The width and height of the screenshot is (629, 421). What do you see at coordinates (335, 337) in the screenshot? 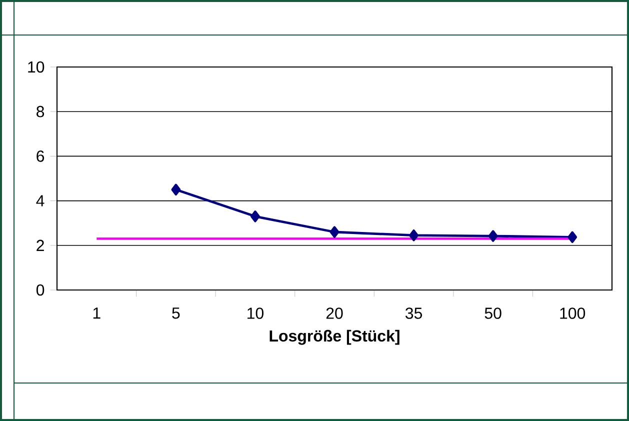
I see `x-axis-title: Losgröße [Stück]` at bounding box center [335, 337].